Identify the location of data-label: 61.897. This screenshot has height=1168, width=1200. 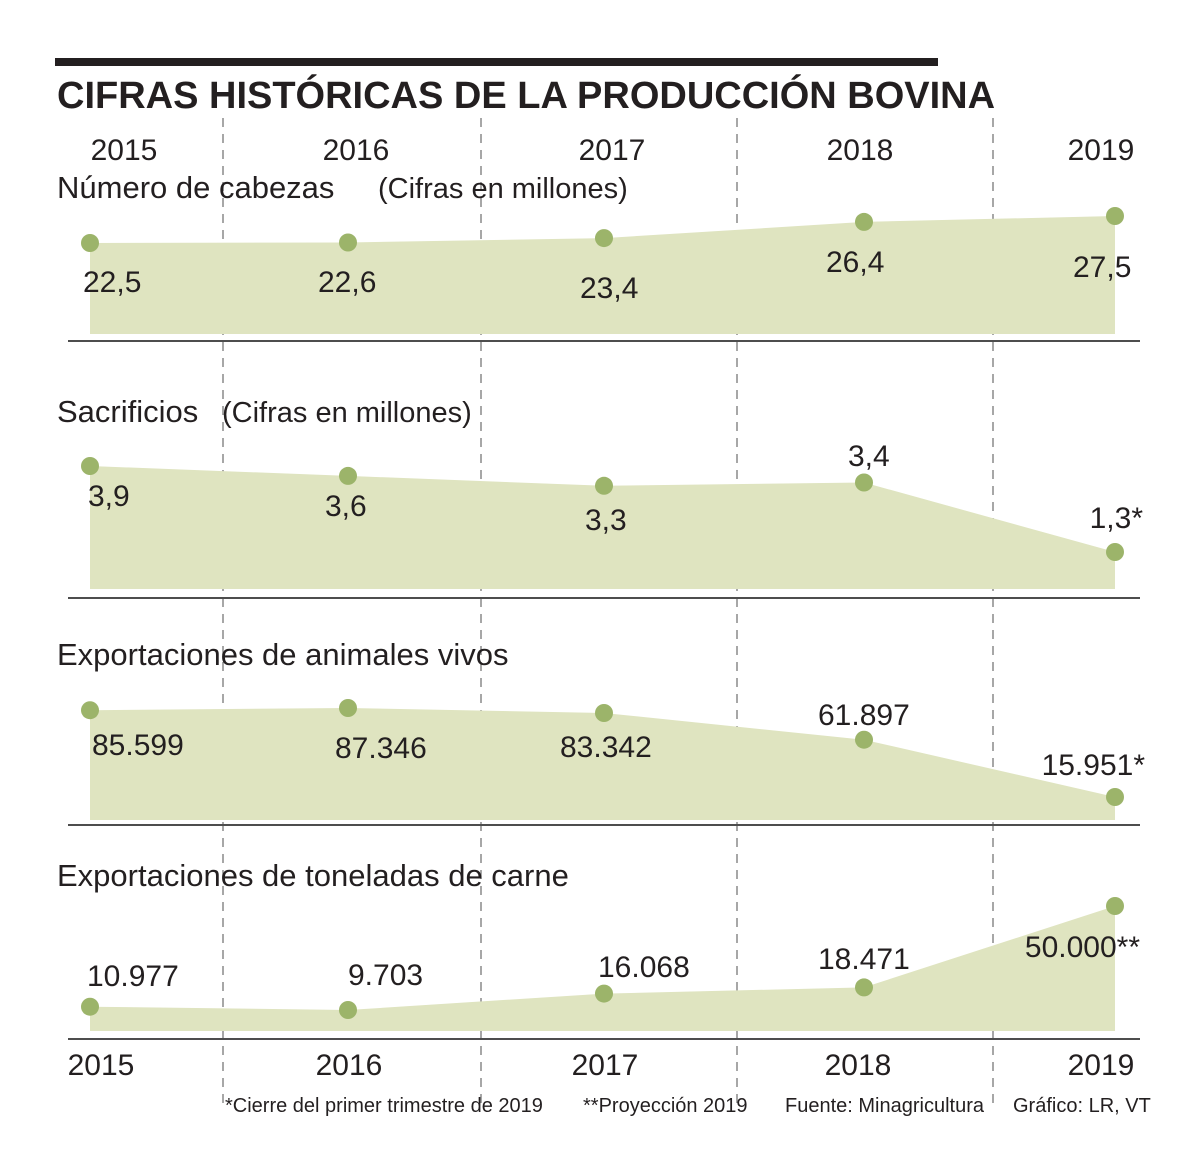
(864, 715).